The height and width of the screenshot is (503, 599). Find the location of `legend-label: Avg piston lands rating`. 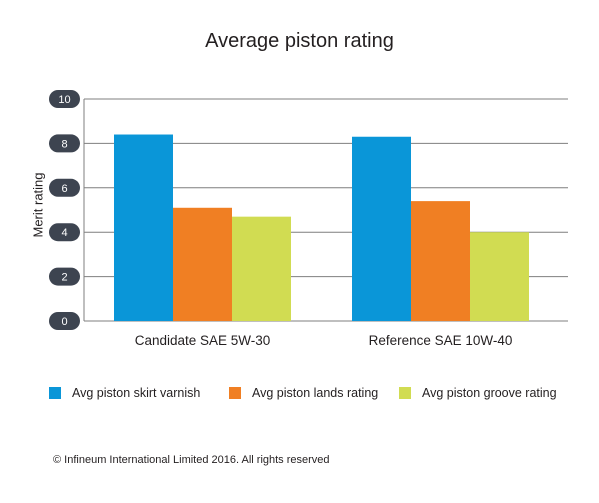

legend-label: Avg piston lands rating is located at coordinates (315, 393).